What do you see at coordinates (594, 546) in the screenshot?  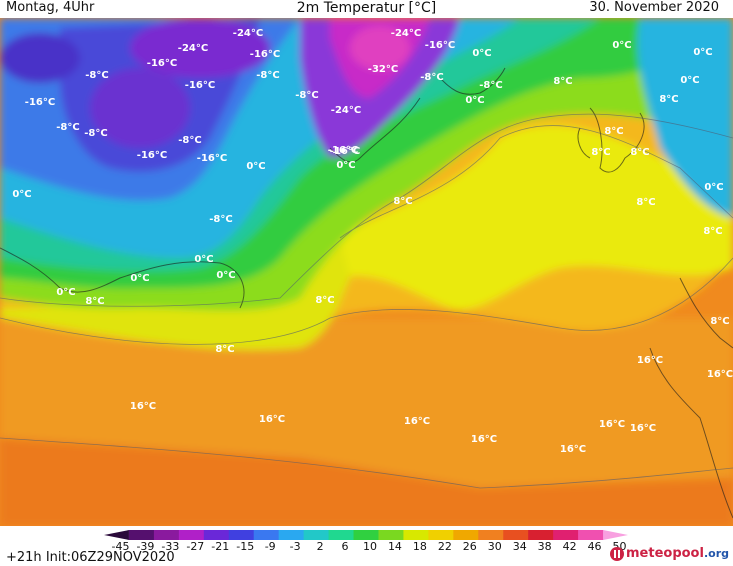 I see `colorbar-tick-label: 46` at bounding box center [594, 546].